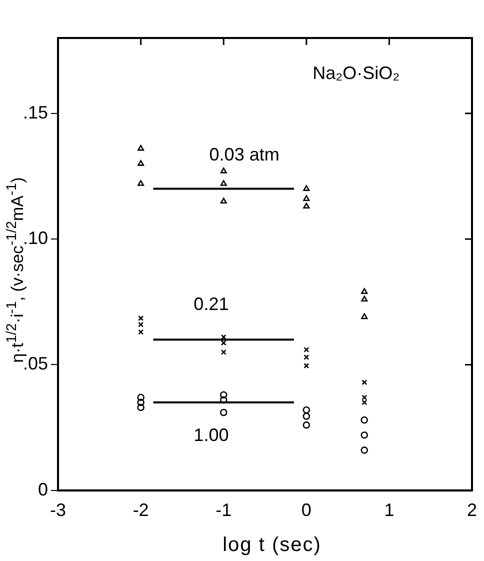 Image resolution: width=484 pixels, height=561 pixels. What do you see at coordinates (35, 112) in the screenshot?
I see `y-tick-label: .15` at bounding box center [35, 112].